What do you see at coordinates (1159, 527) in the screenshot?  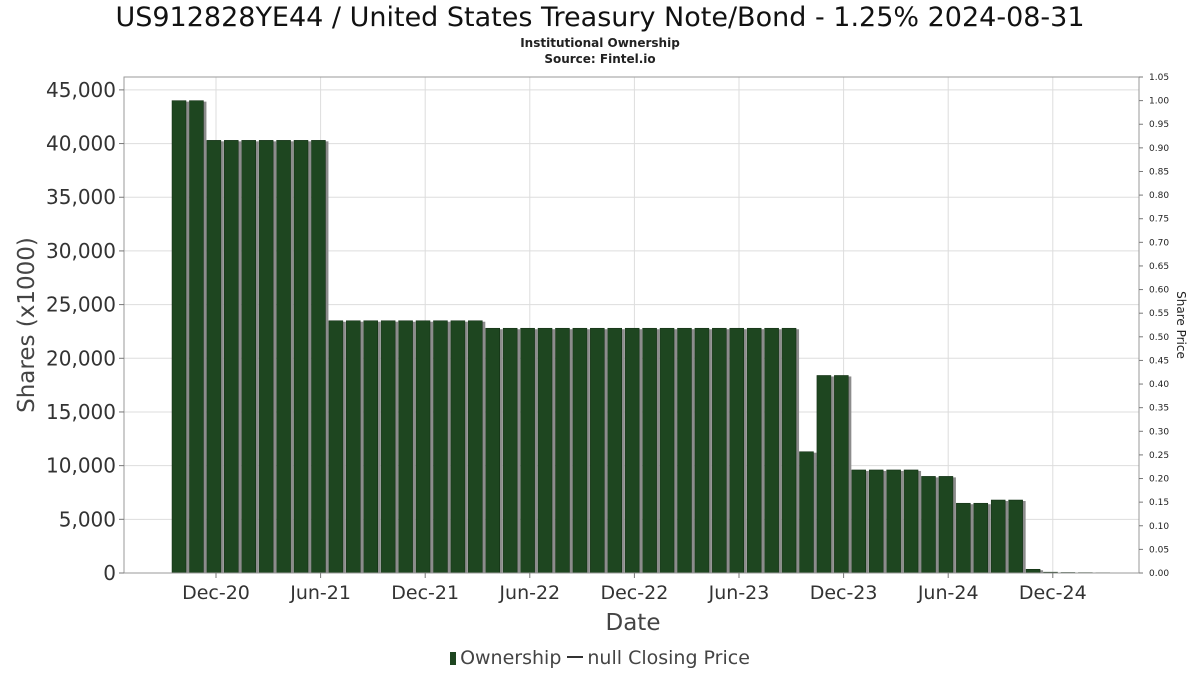 I see `y2-tick-label: 0.10` at bounding box center [1159, 527].